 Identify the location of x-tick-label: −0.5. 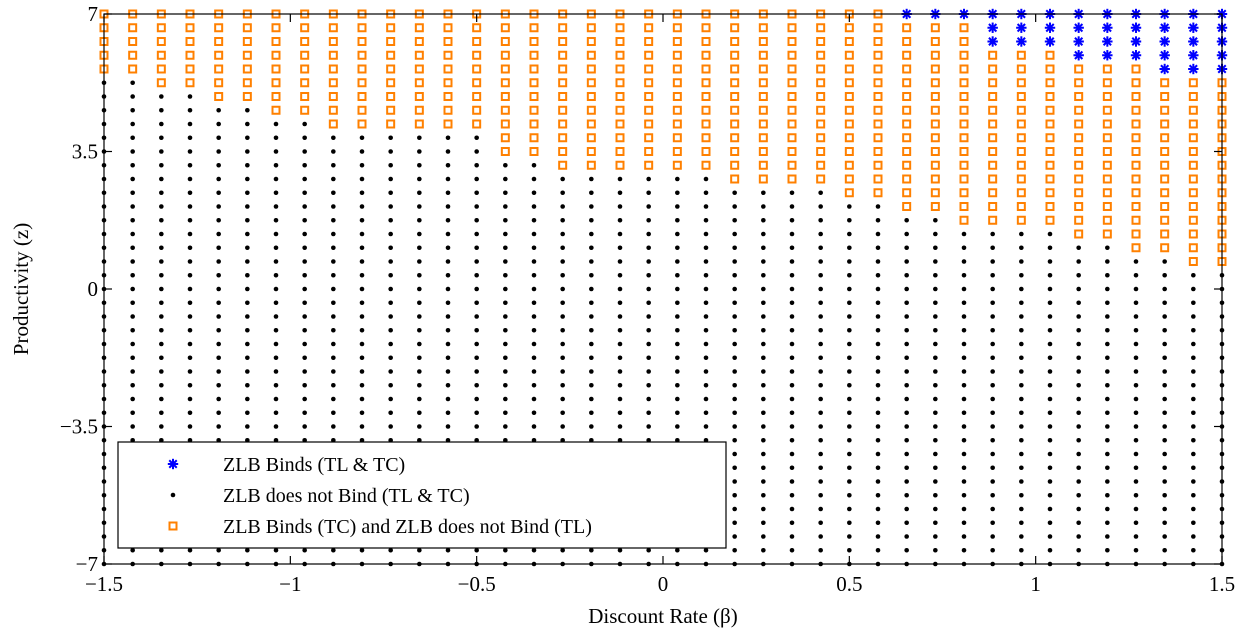
(477, 584).